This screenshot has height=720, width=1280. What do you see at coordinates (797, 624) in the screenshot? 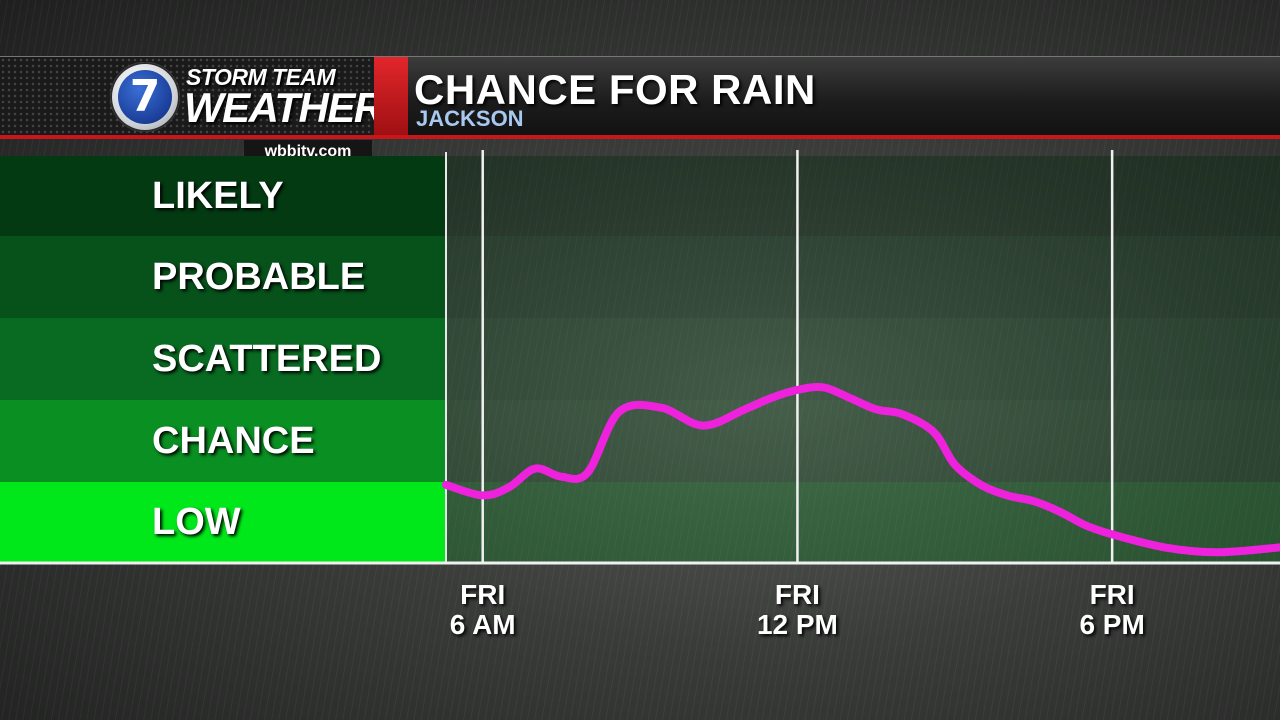
I see `x-tick-time: 12 PM` at bounding box center [797, 624].